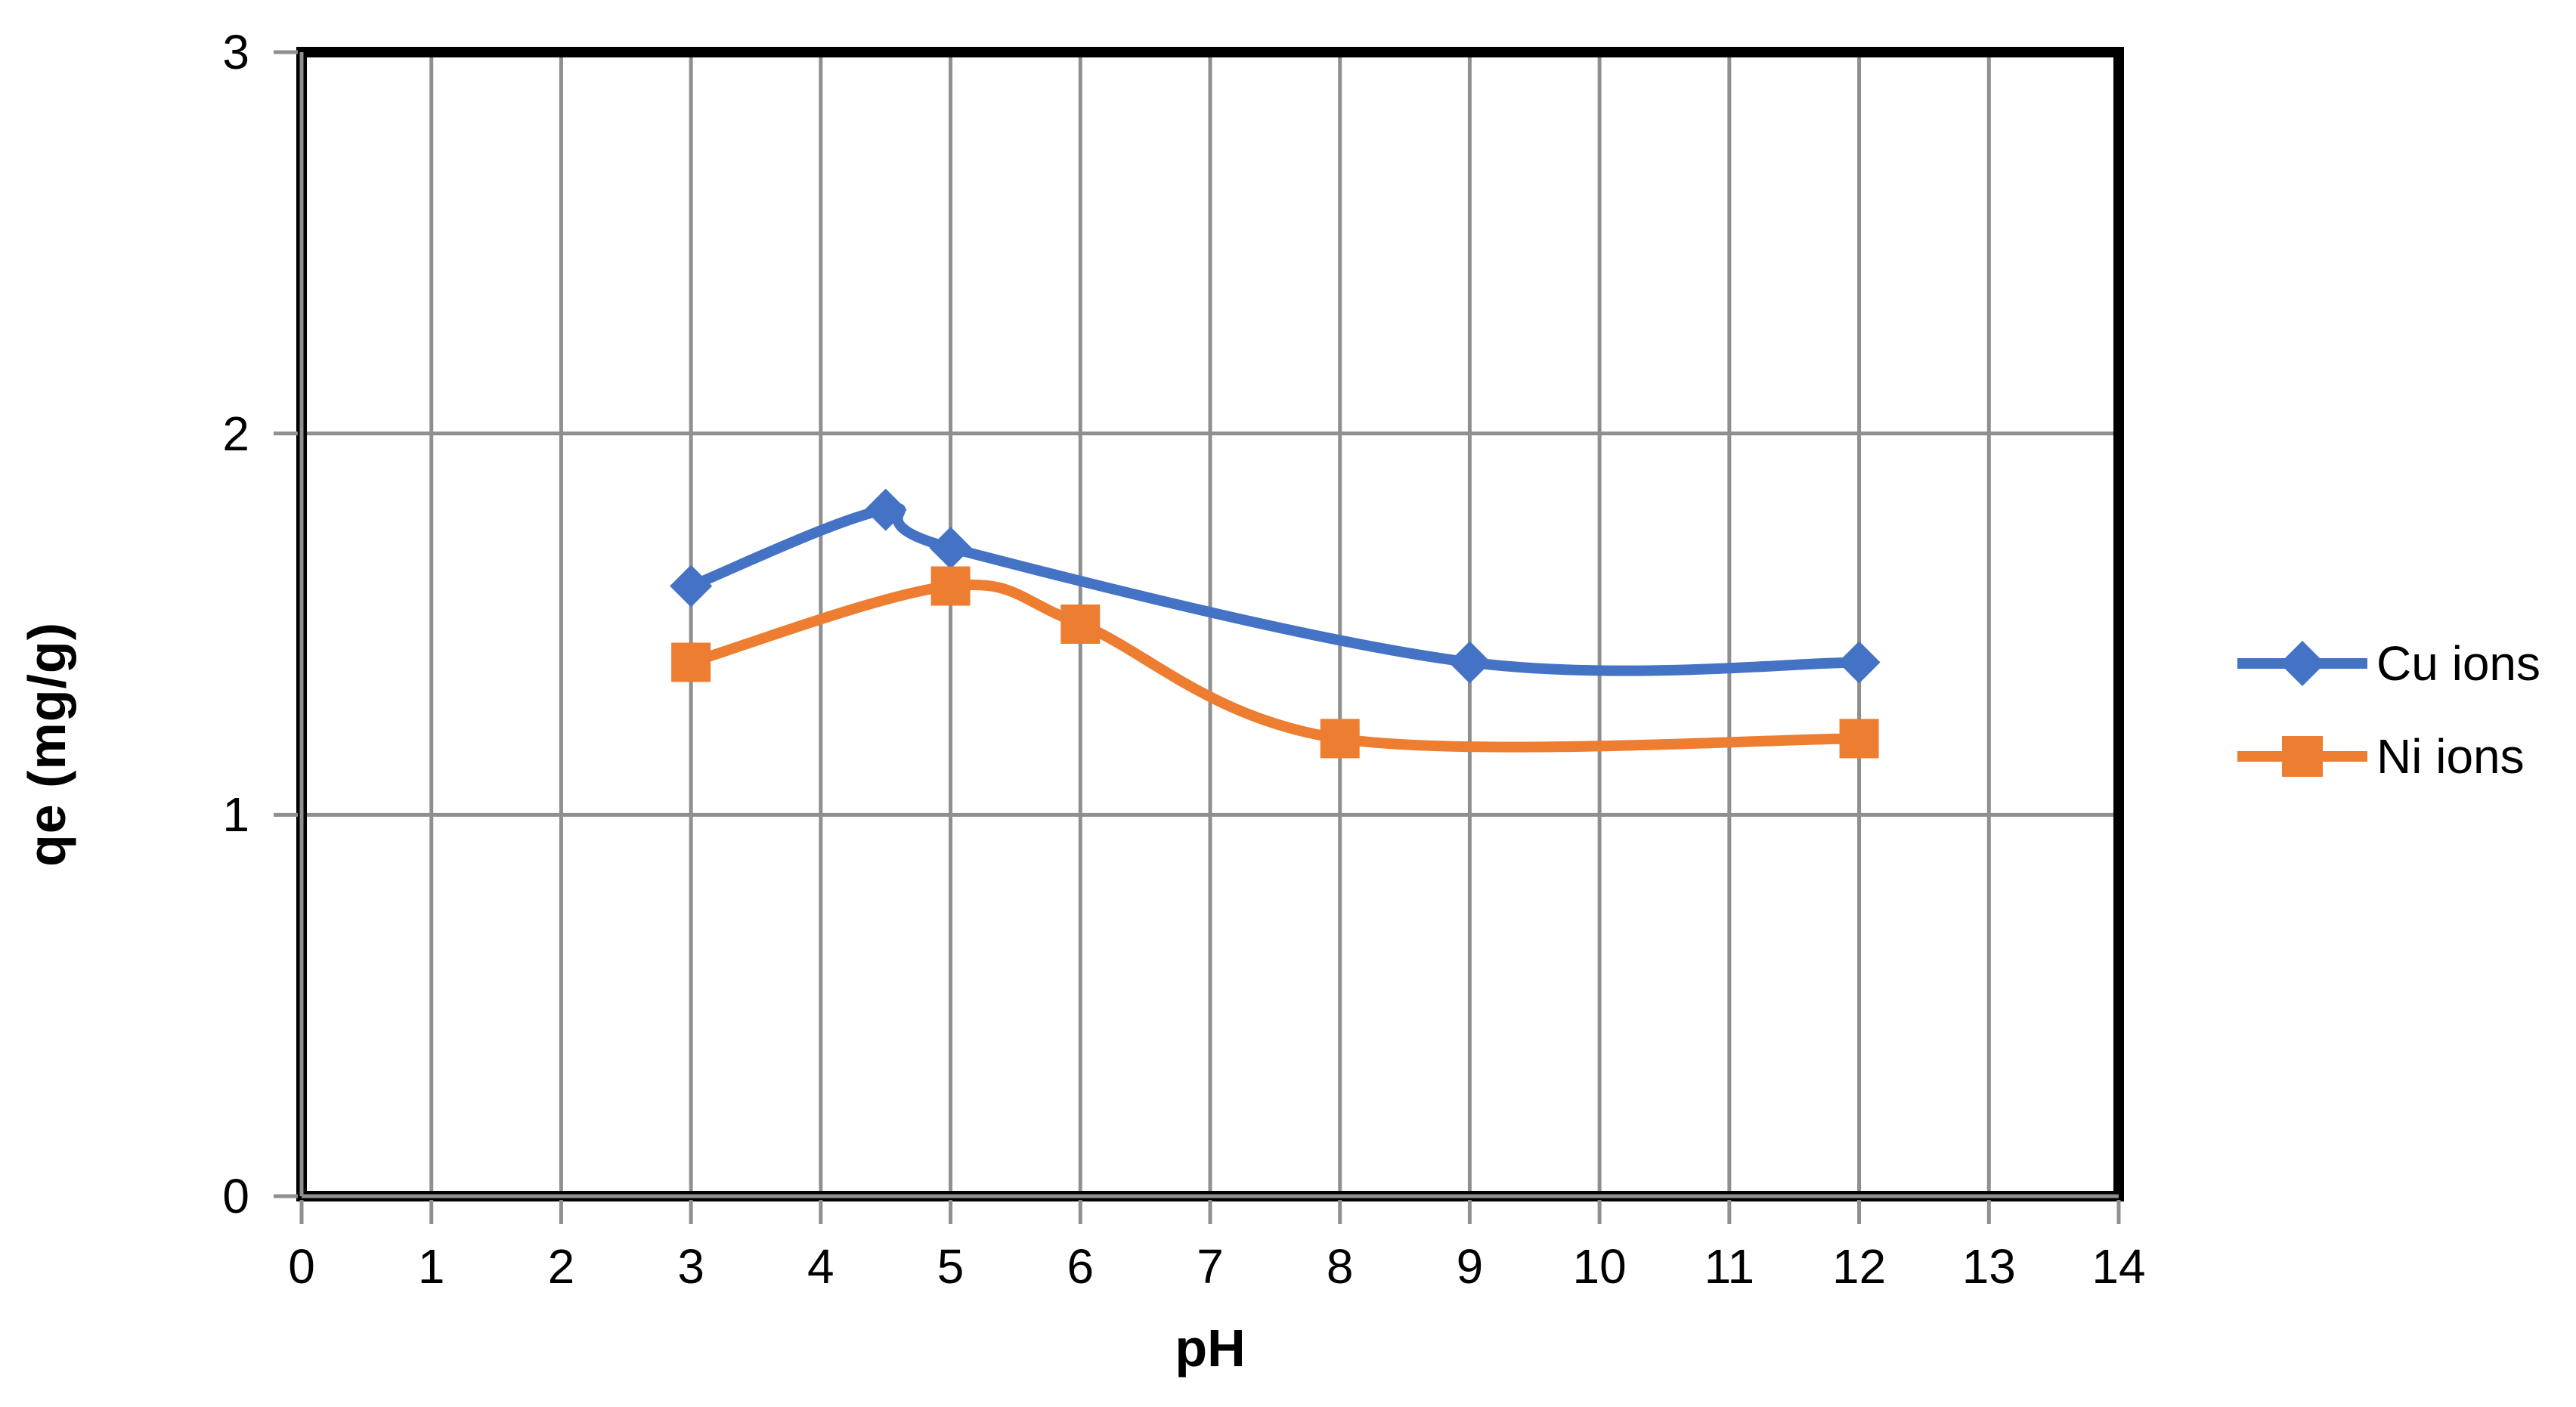  Describe the element at coordinates (1729, 1266) in the screenshot. I see `x-tick-label: 11` at that location.